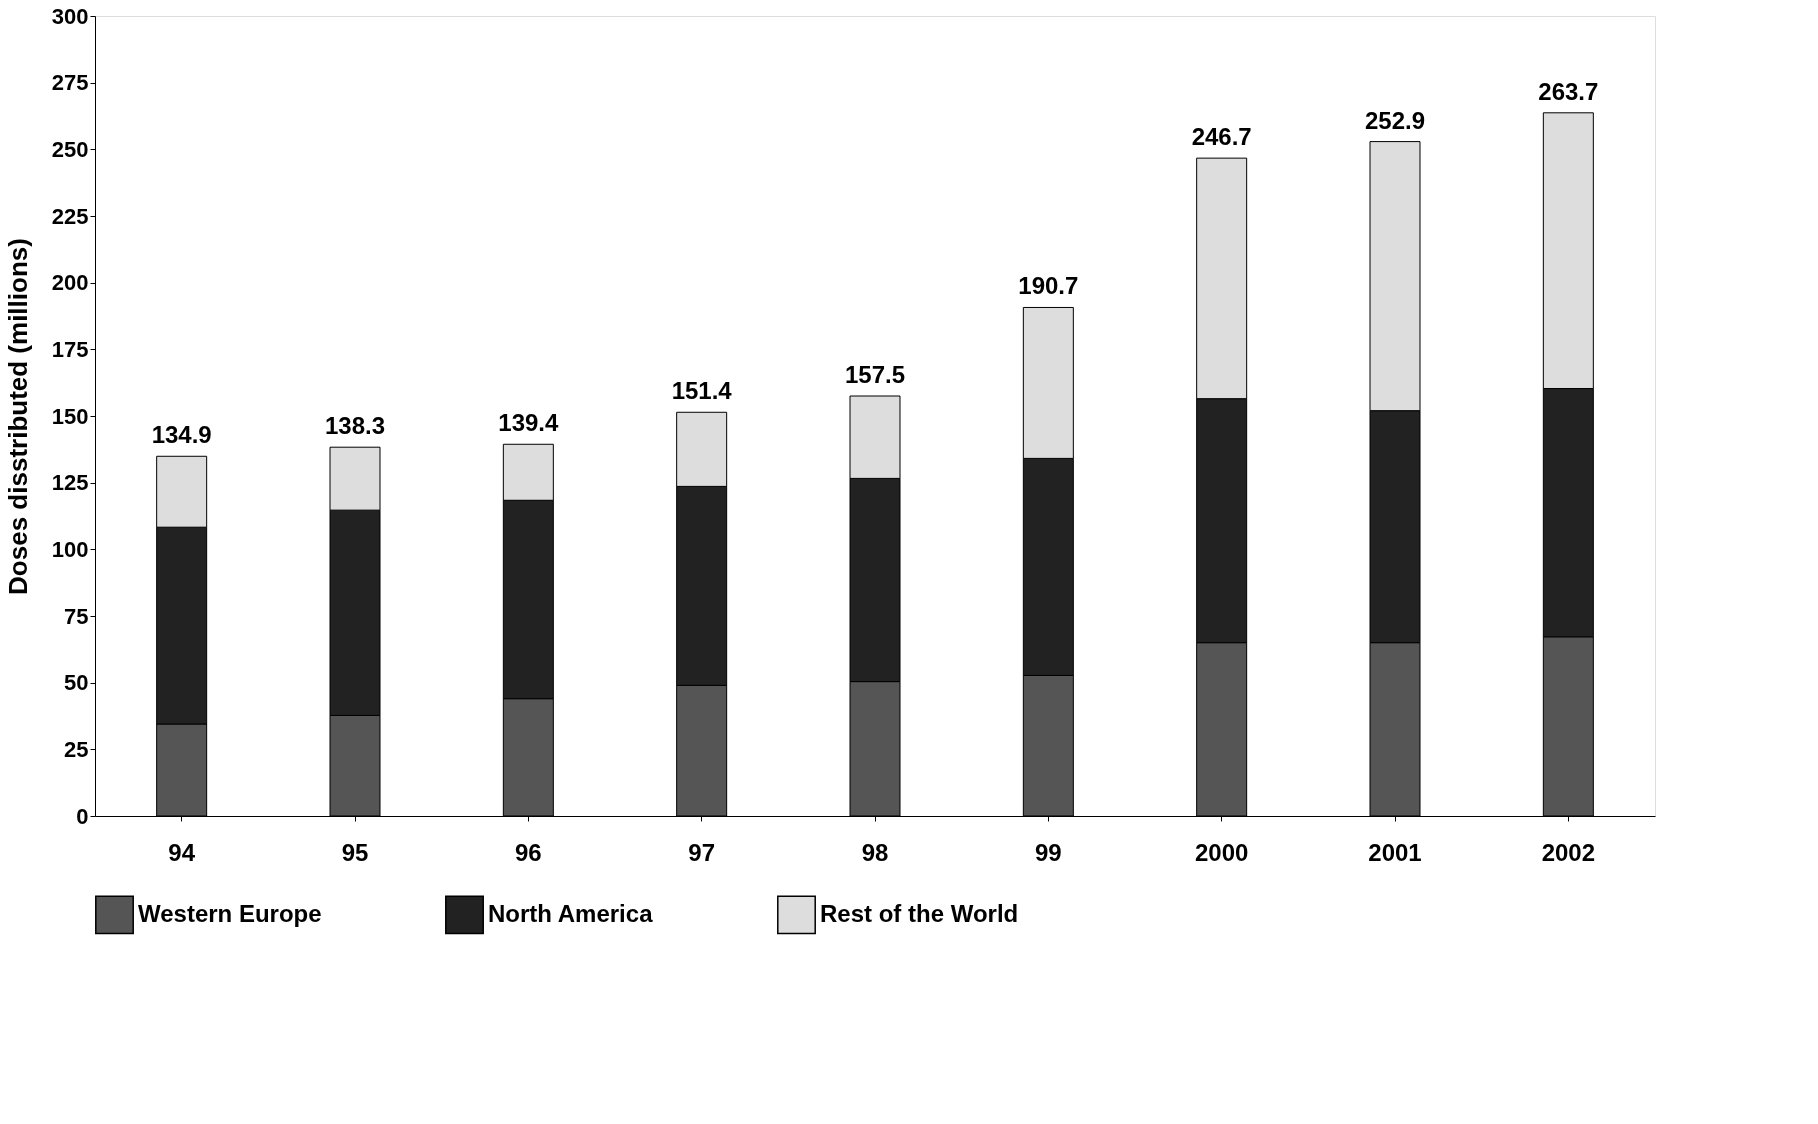 Image resolution: width=1818 pixels, height=1124 pixels. Describe the element at coordinates (230, 913) in the screenshot. I see `legend-label: Western Europe` at that location.